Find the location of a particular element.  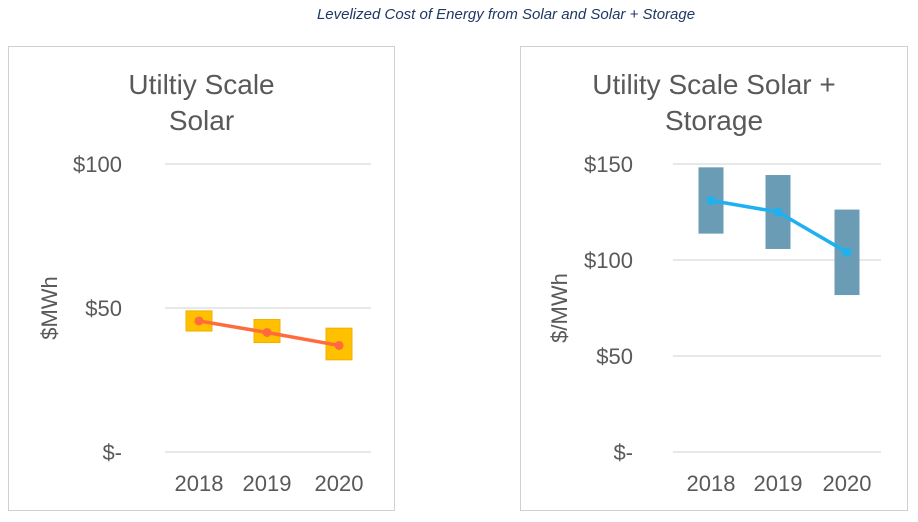

chart-title: Utiltiy Scale Solar is located at coordinates (201, 102).